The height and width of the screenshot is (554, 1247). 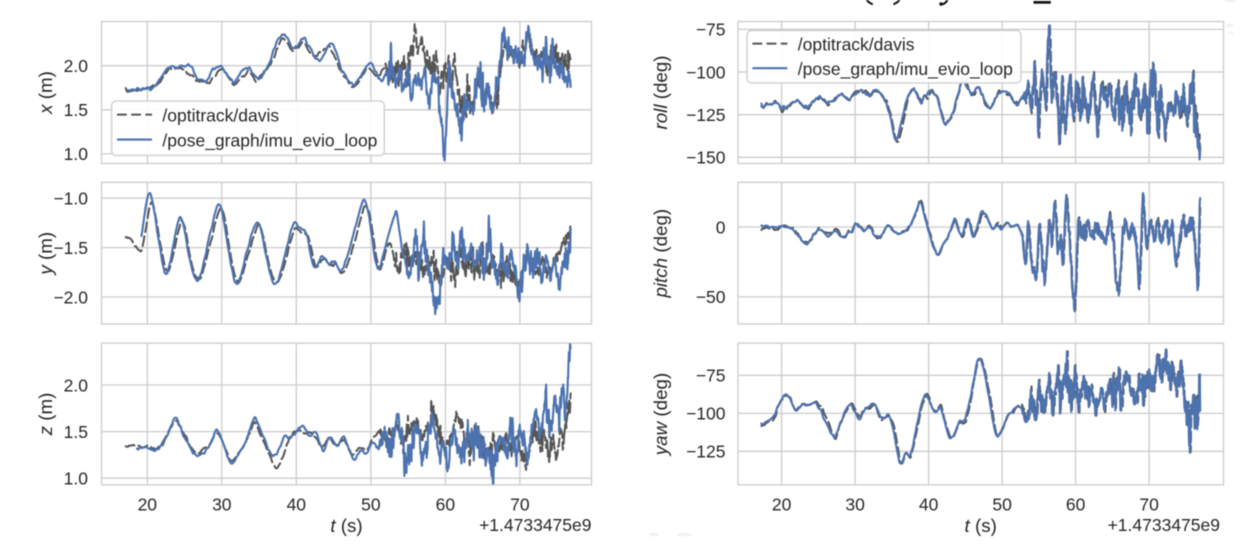 What do you see at coordinates (70, 199) in the screenshot?
I see `svg-text: −1.0` at bounding box center [70, 199].